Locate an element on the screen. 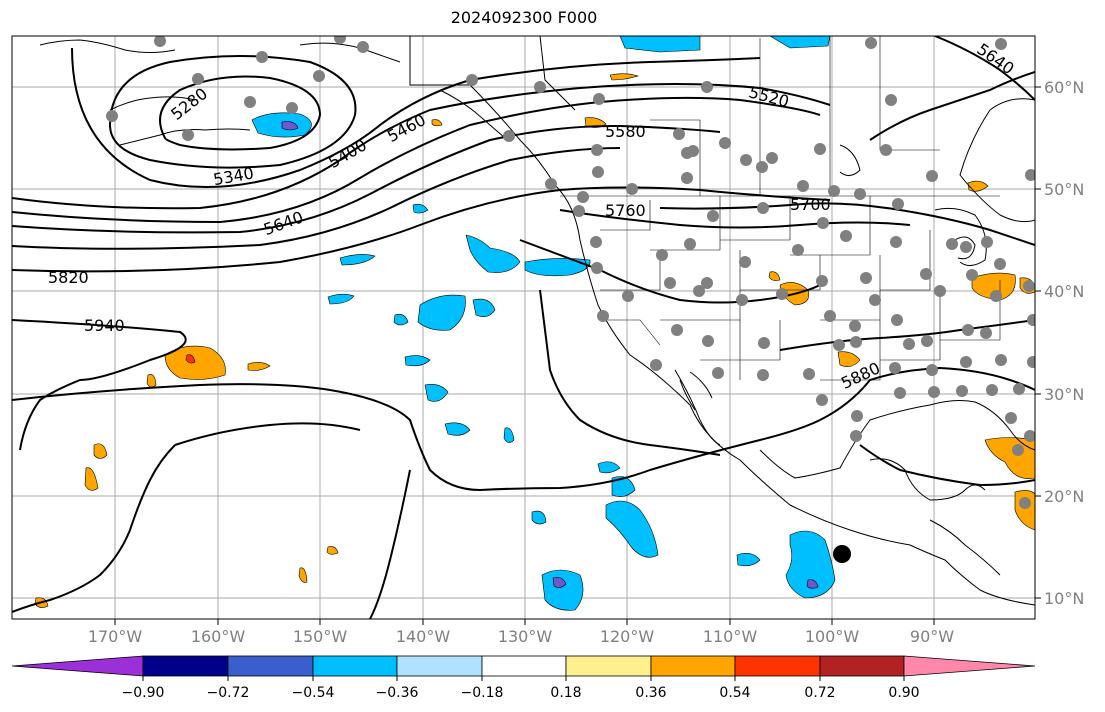 Image resolution: width=1105 pixels, height=712 pixels. colorbar-tick-label: 0.54 is located at coordinates (734, 693).